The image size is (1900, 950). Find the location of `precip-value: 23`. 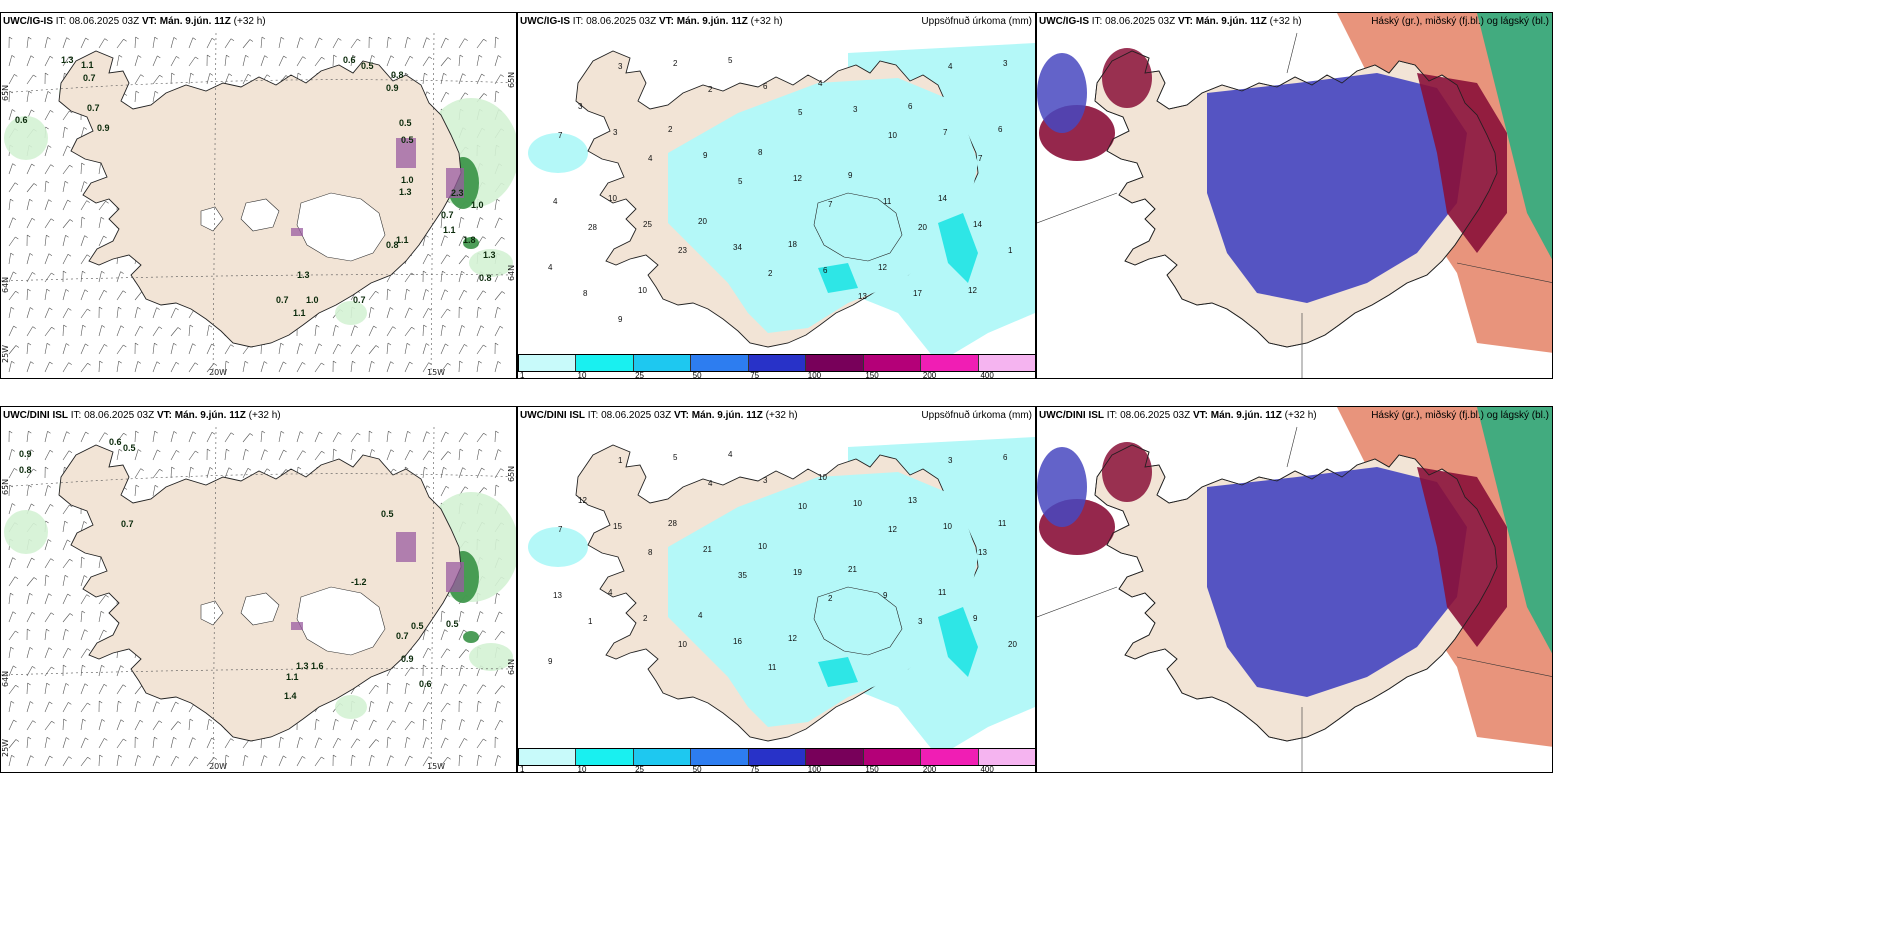

precip-value: 23 is located at coordinates (682, 250).